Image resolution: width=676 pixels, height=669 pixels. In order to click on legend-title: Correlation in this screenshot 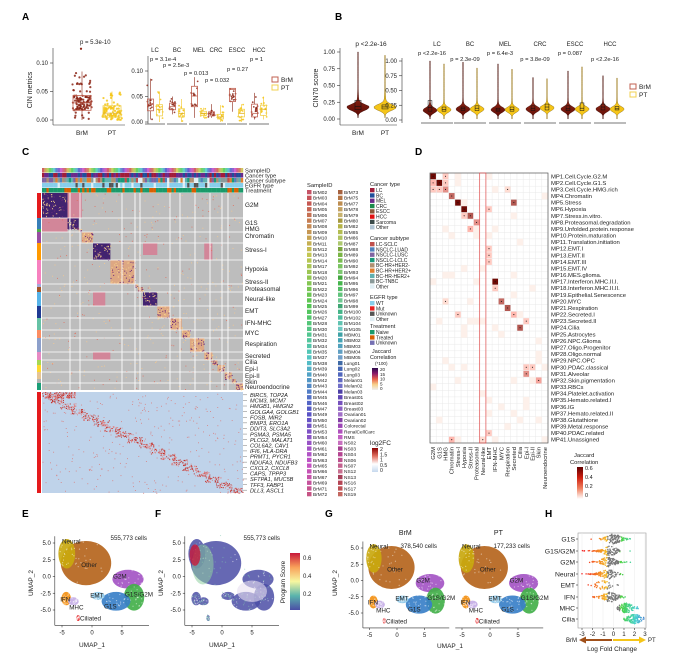, I will do `click(383, 358)`.